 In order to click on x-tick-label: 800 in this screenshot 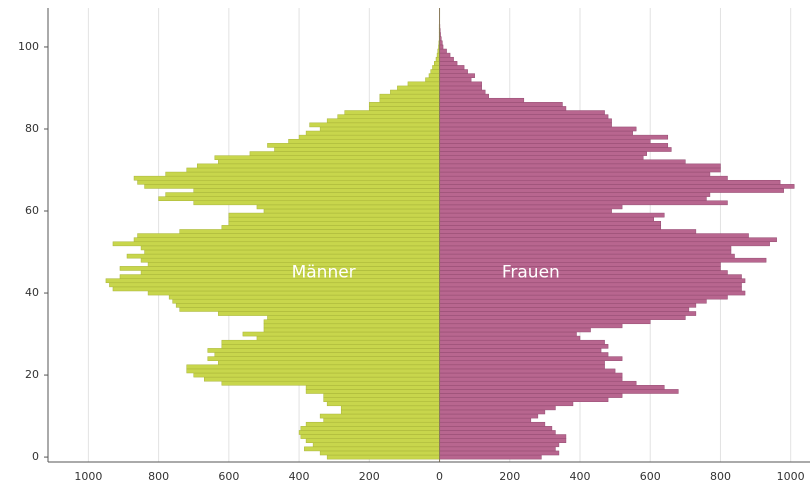, I will do `click(158, 476)`.